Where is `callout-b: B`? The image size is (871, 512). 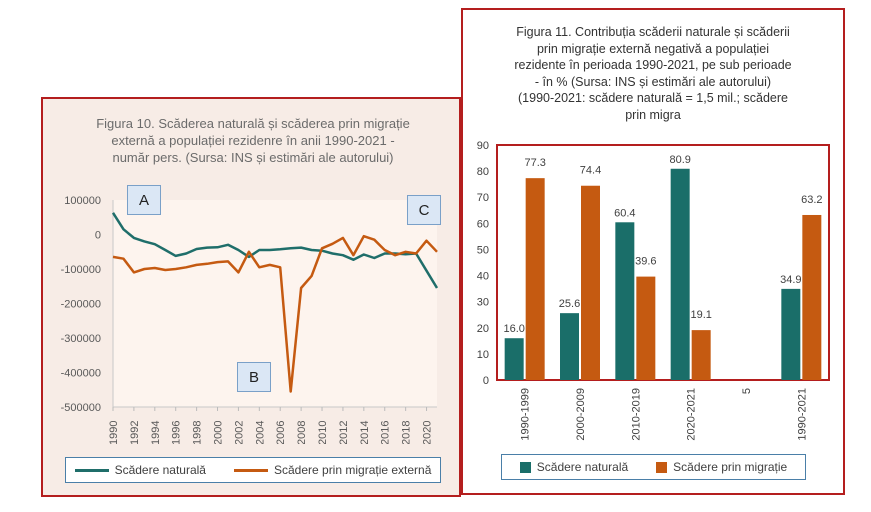
callout-b: B is located at coordinates (254, 377).